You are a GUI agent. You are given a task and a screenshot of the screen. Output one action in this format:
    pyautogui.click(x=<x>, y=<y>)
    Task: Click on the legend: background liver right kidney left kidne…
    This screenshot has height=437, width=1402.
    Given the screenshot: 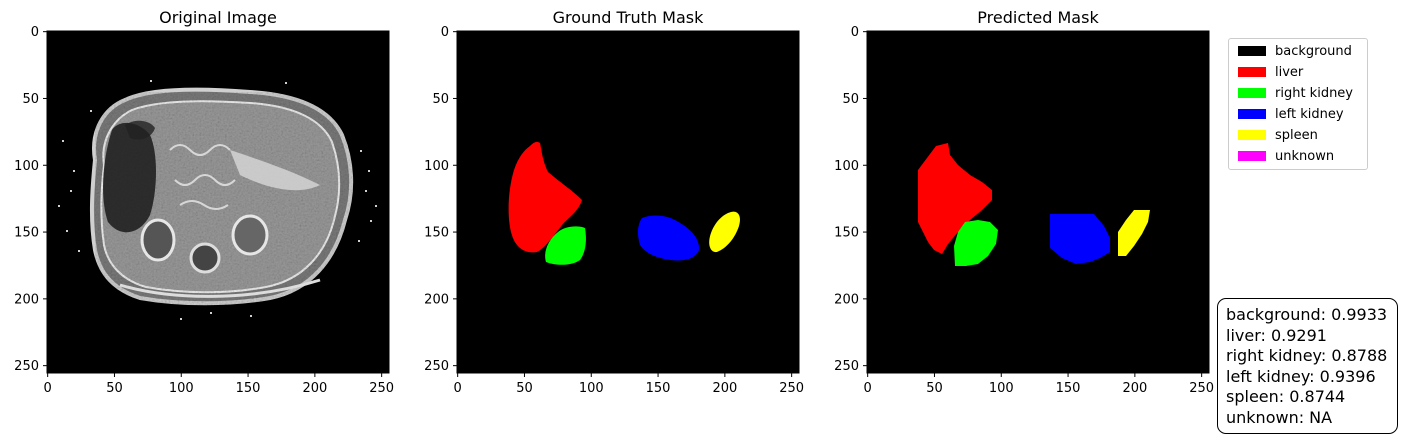 What is the action you would take?
    pyautogui.click(x=1298, y=104)
    